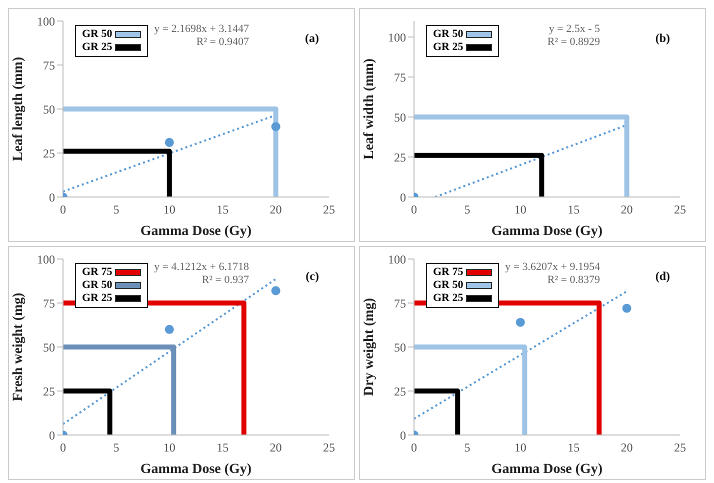 The width and height of the screenshot is (714, 483). I want to click on annotation: y = 4.1212x + 6.1718, so click(201, 267).